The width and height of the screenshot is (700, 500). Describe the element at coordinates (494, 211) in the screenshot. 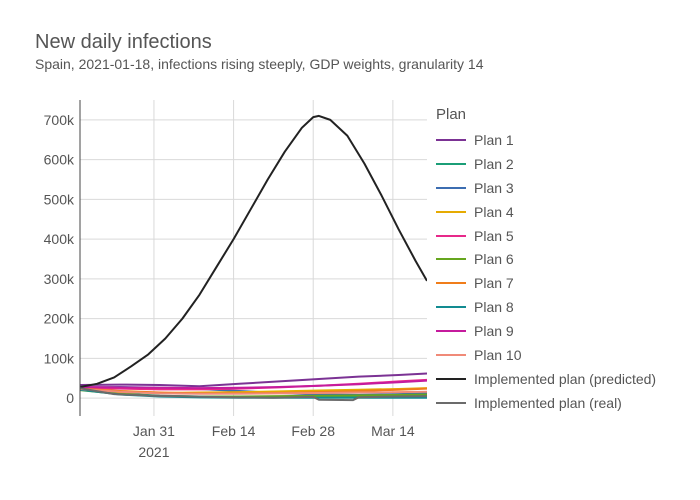

I see `legend-label: Plan 4` at that location.